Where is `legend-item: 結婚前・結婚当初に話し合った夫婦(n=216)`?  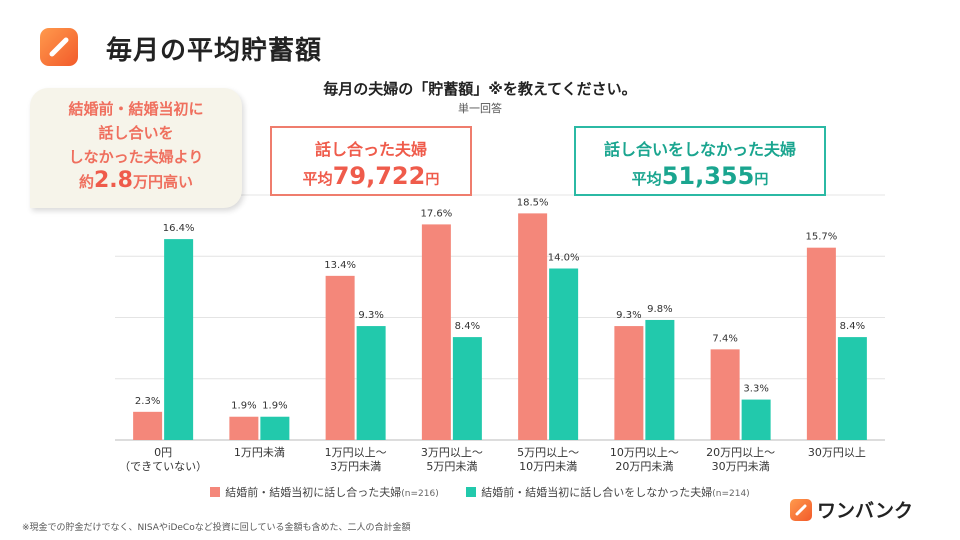 legend-item: 結婚前・結婚当初に話し合った夫婦(n=216) is located at coordinates (326, 492).